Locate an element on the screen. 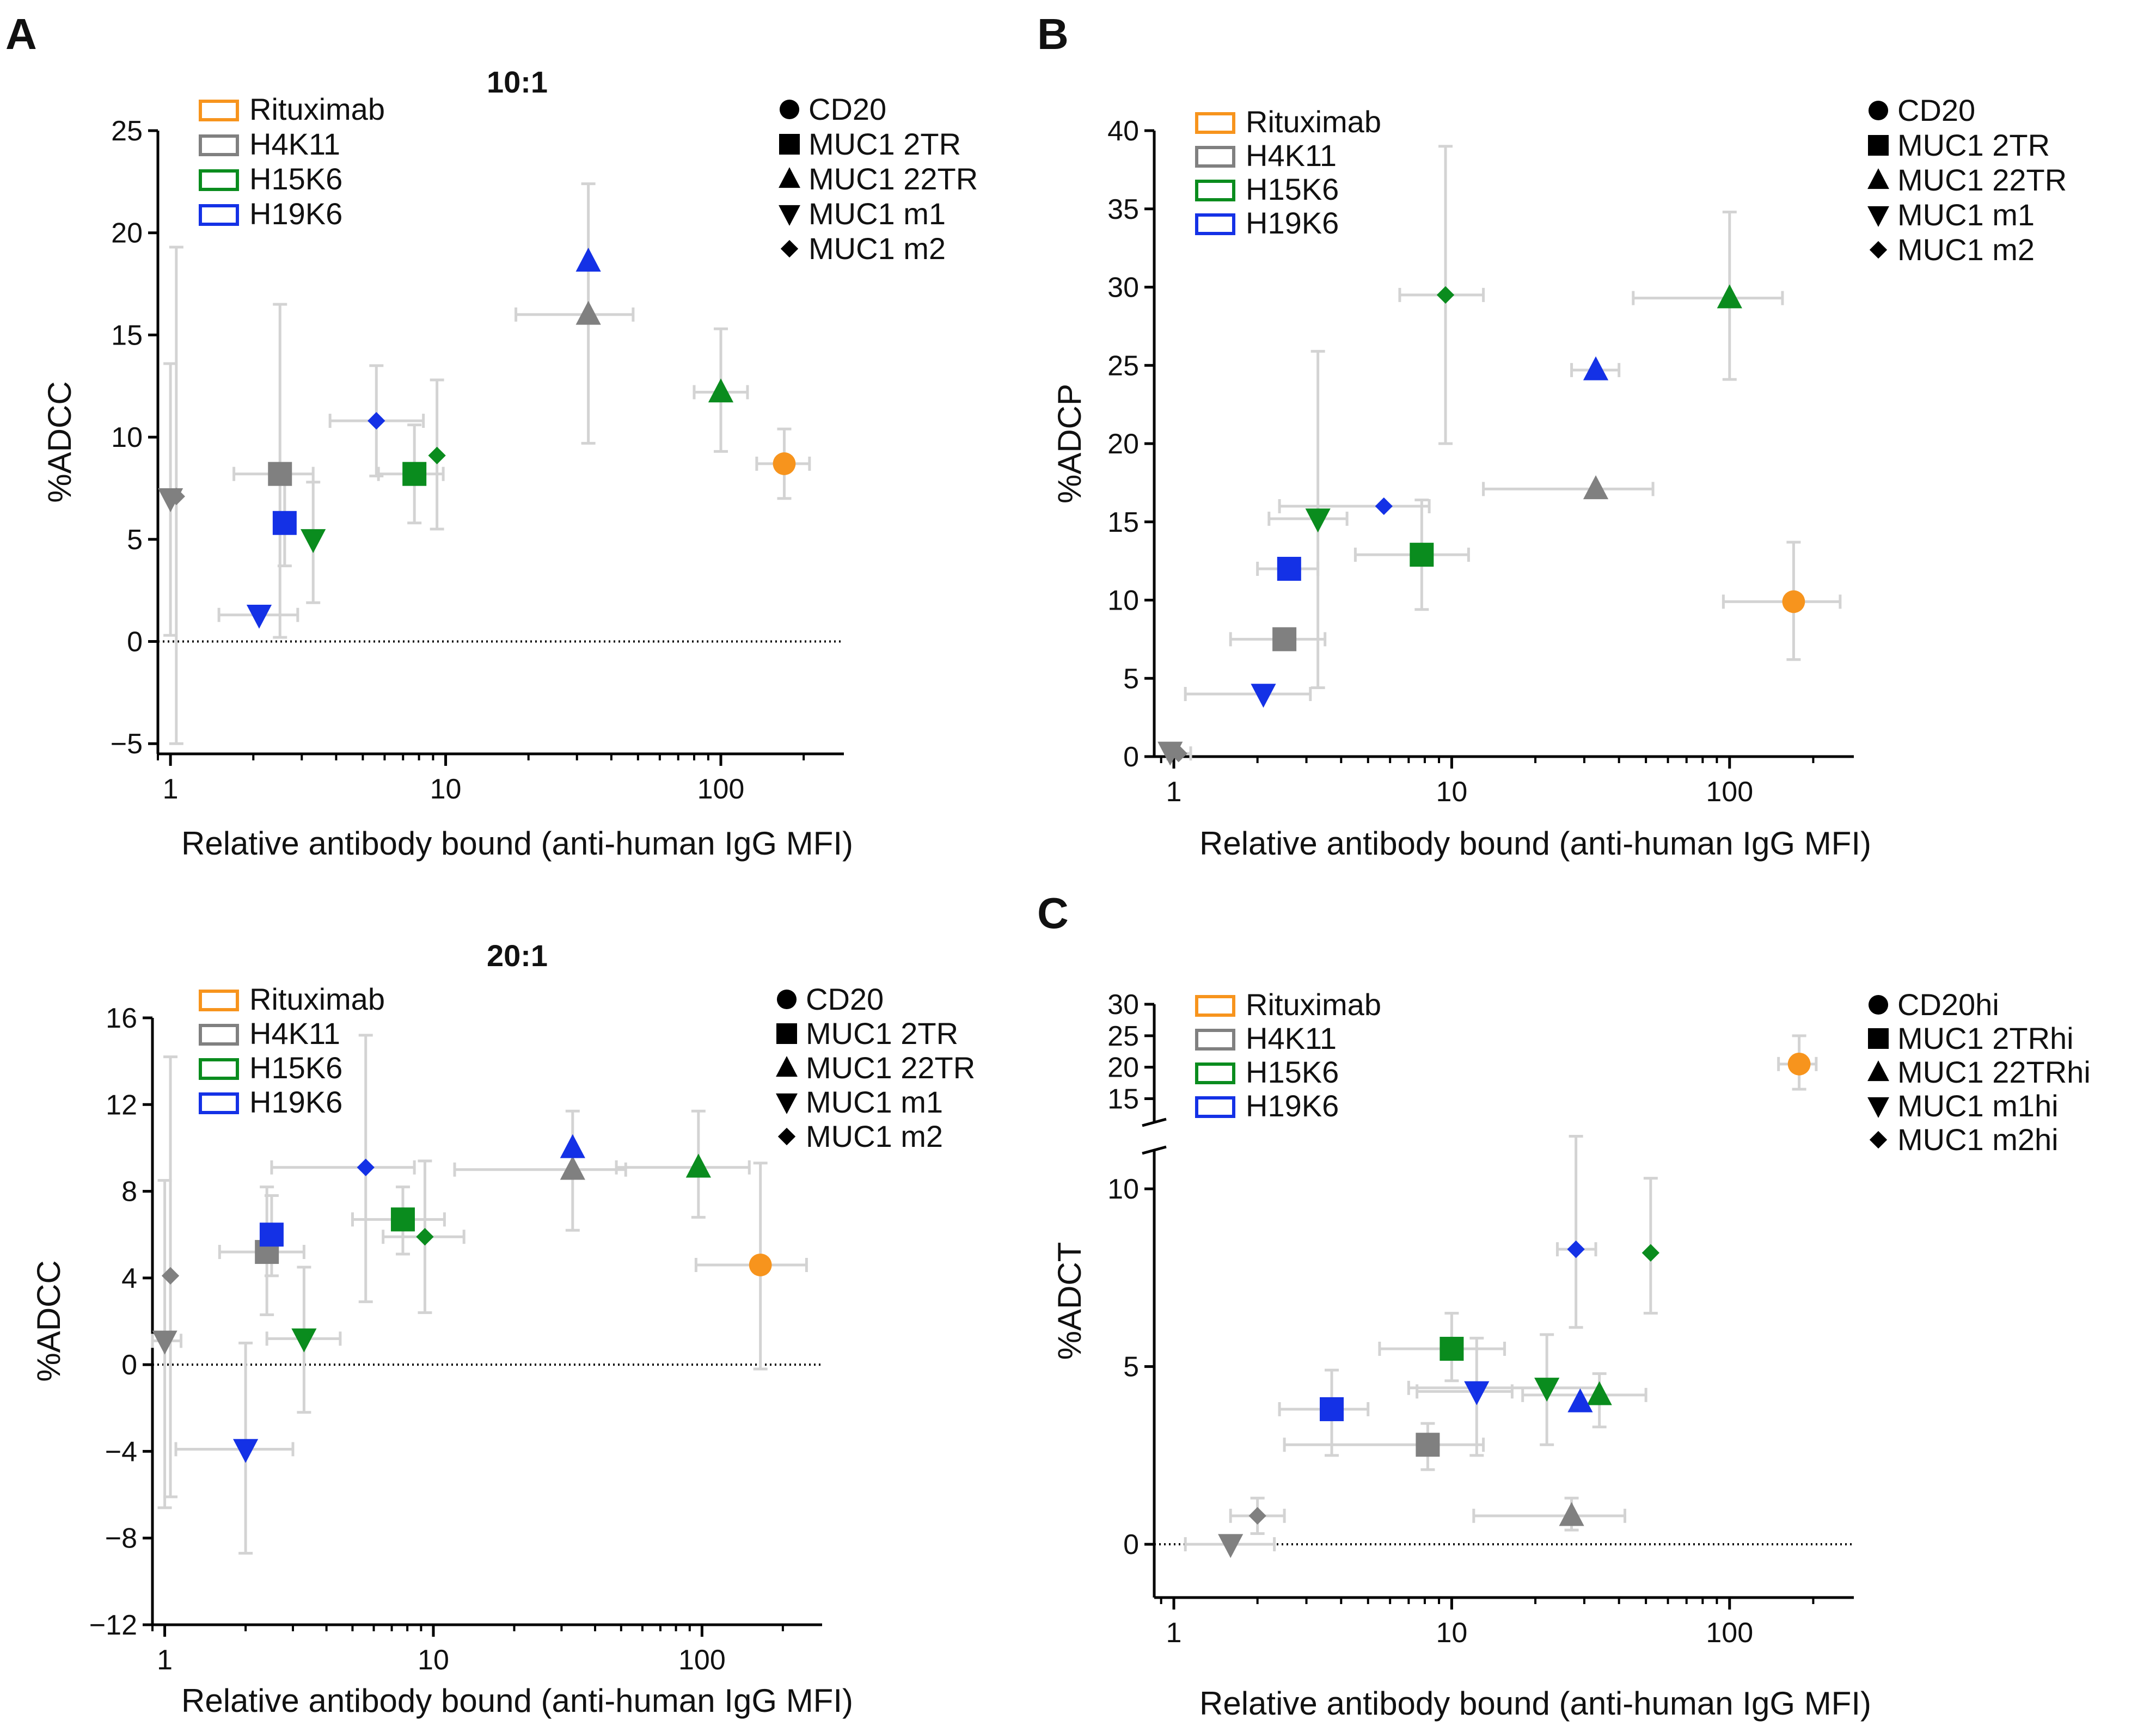  y-tick-label: 25 is located at coordinates (1123, 1036).